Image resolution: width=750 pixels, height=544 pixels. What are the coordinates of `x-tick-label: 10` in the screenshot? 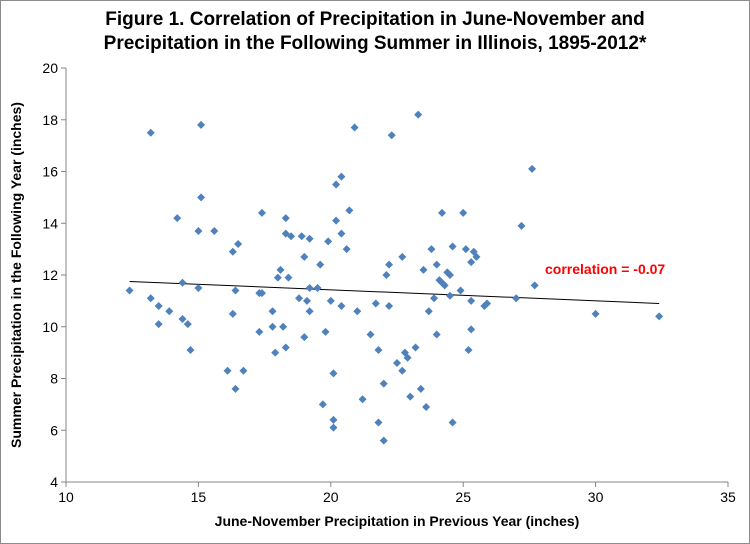 It's located at (66, 497).